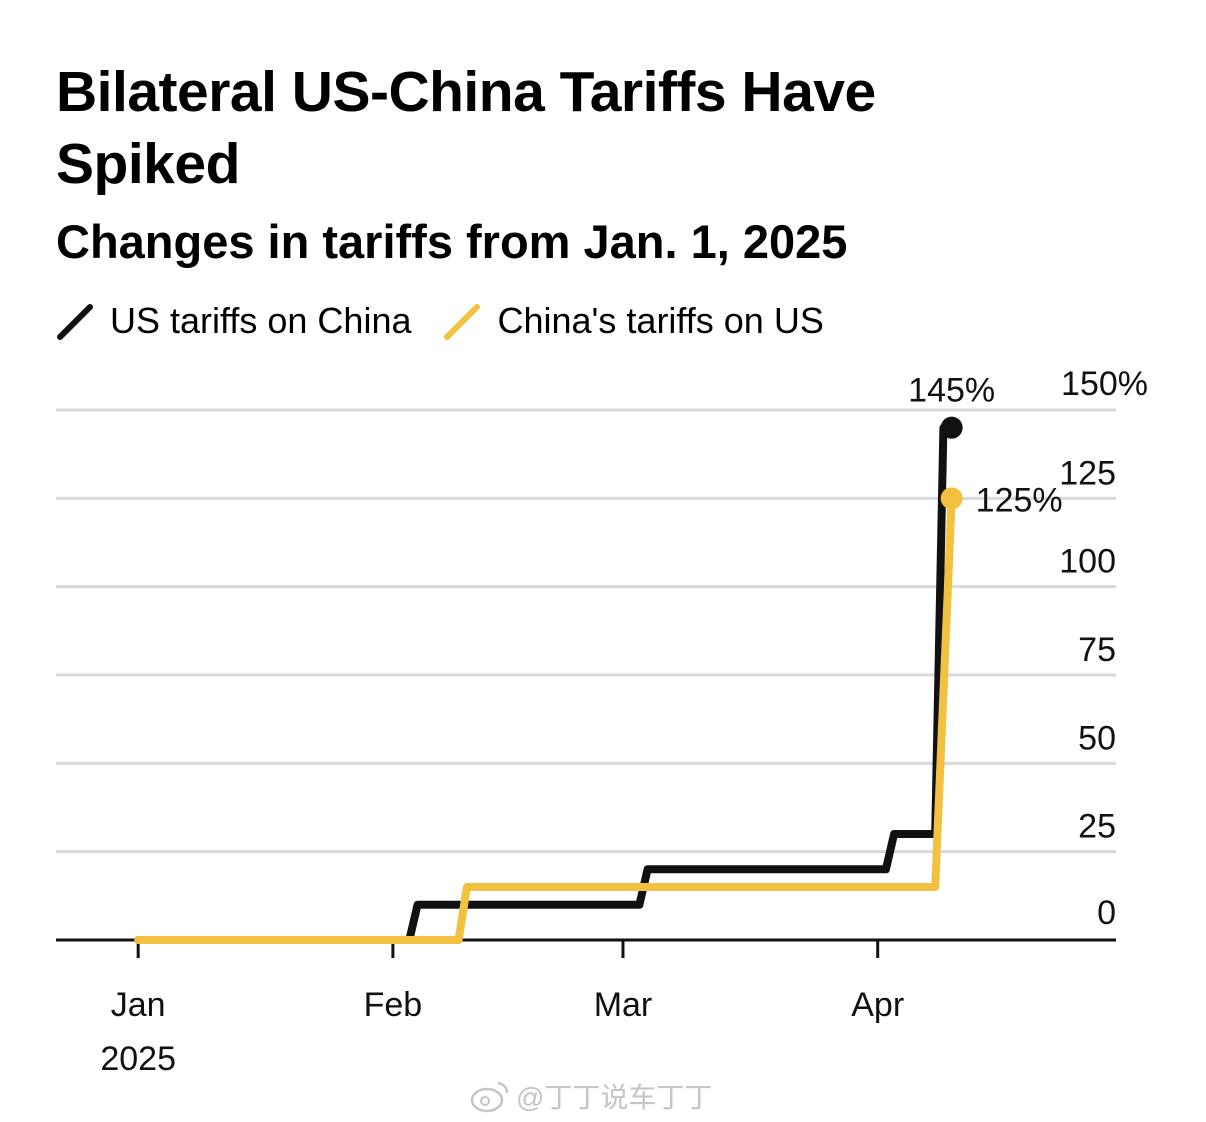  Describe the element at coordinates (138, 1005) in the screenshot. I see `x-tick-label: Jan` at that location.